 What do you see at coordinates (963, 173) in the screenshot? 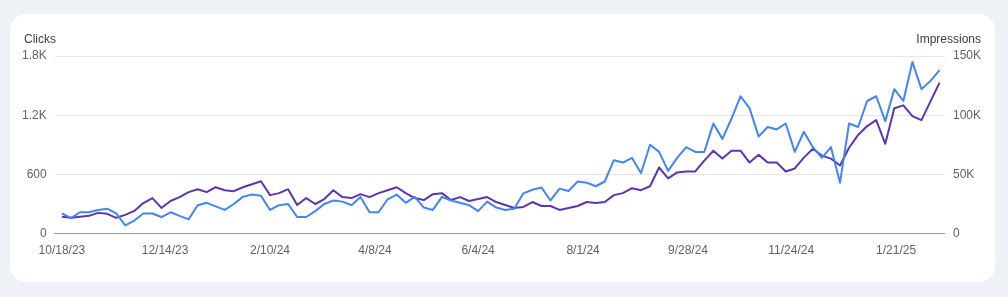
I see `y2-tick-label: 50K` at bounding box center [963, 173].